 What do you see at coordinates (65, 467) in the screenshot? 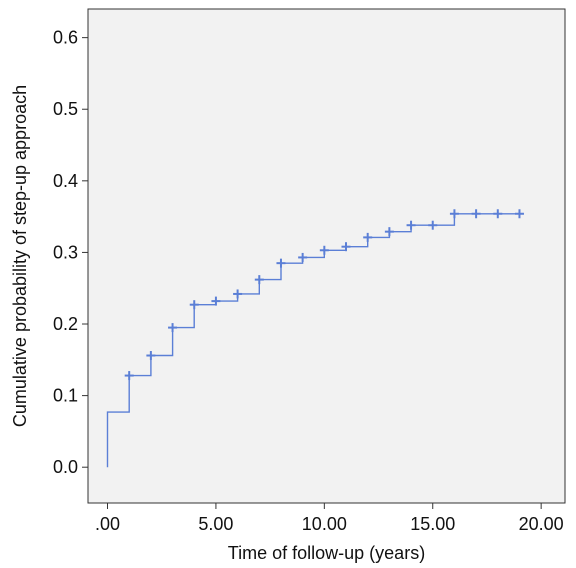
I see `y-tick-label: 0.0` at bounding box center [65, 467].